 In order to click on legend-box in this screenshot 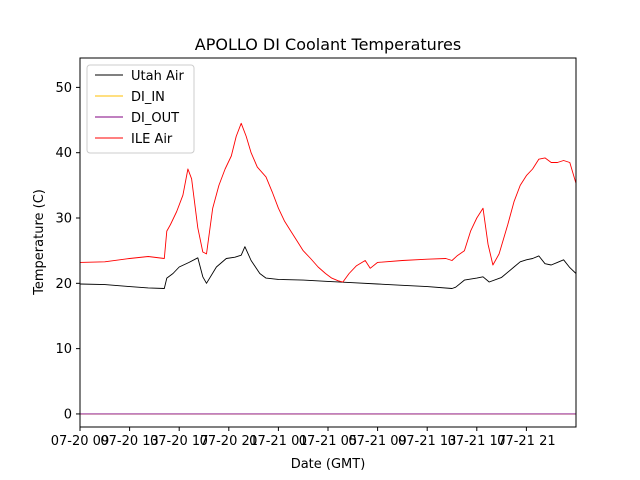, I will do `click(140, 109)`.